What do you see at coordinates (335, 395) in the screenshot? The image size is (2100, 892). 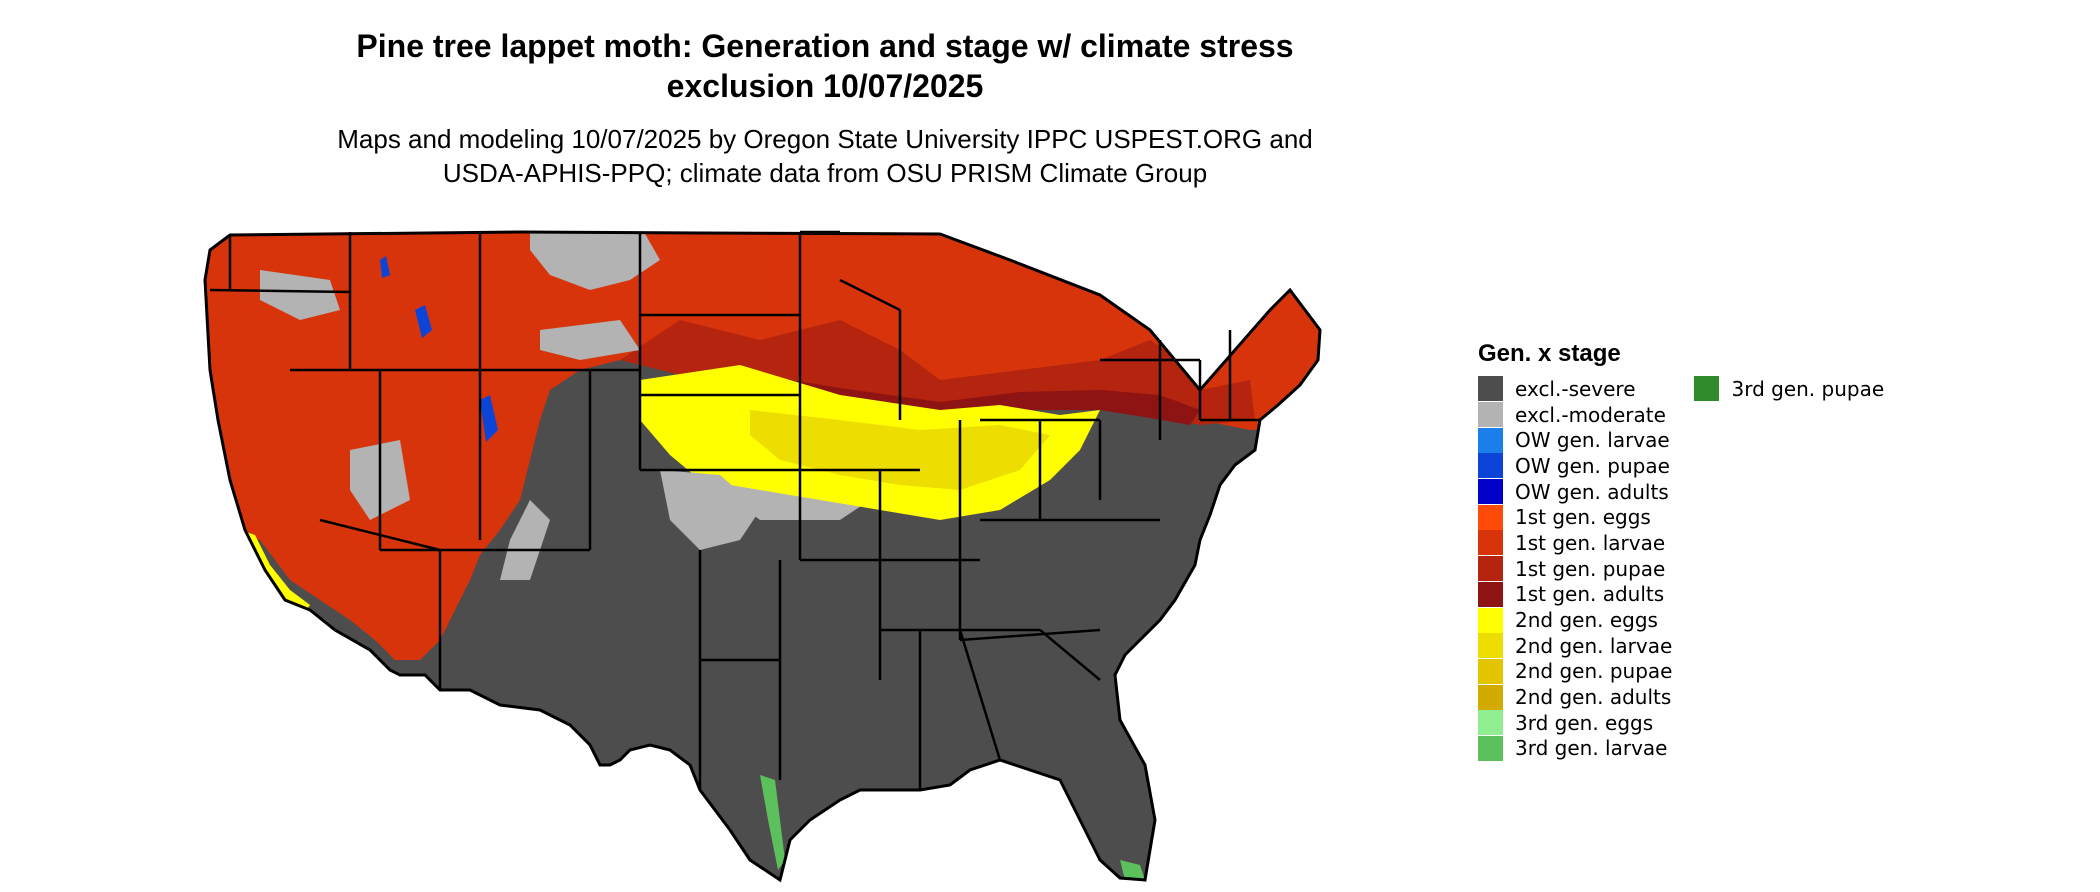 I see `region-moderate-west` at bounding box center [335, 395].